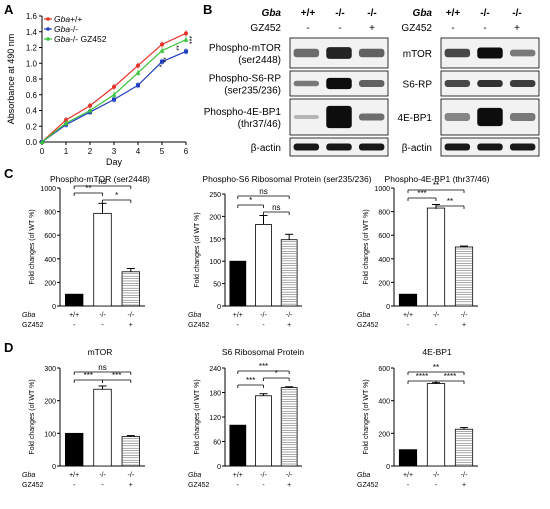 This screenshot has height=509, width=550. What do you see at coordinates (32, 16) in the screenshot?
I see `y-tick-label: 1.6` at bounding box center [32, 16].